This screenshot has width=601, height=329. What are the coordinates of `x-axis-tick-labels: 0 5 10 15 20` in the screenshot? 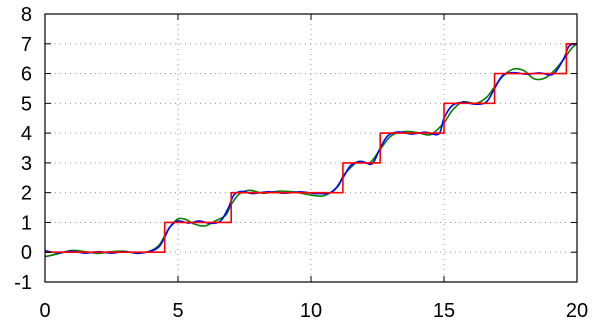 It's located at (313, 311).